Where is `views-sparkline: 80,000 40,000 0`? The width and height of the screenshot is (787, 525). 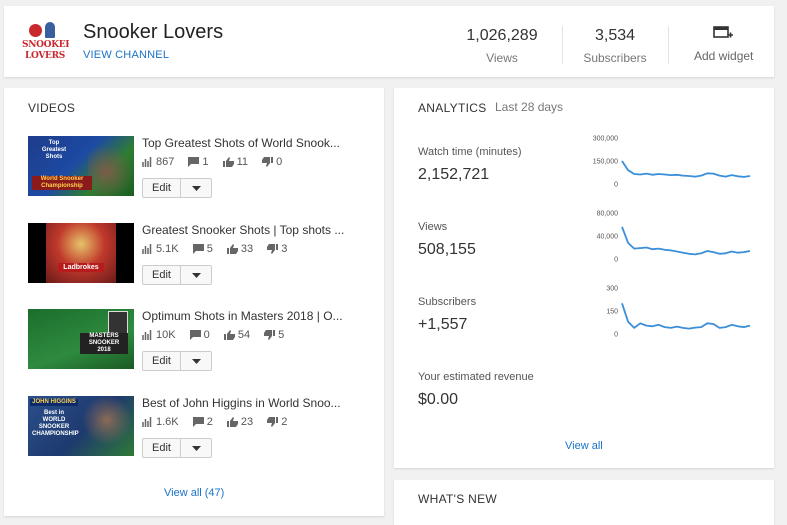
views-sparkline: 80,000 40,000 0 is located at coordinates (674, 237).